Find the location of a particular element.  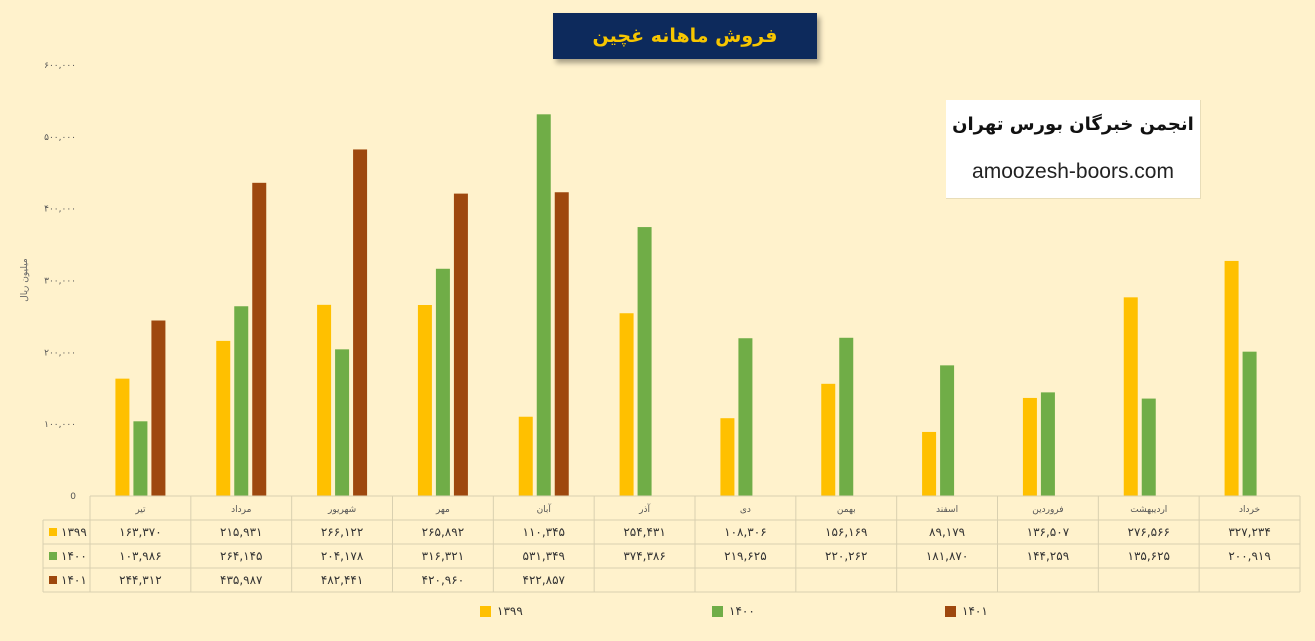

y-tick-label: ۳۰۰,۰۰۰ is located at coordinates (60, 282).